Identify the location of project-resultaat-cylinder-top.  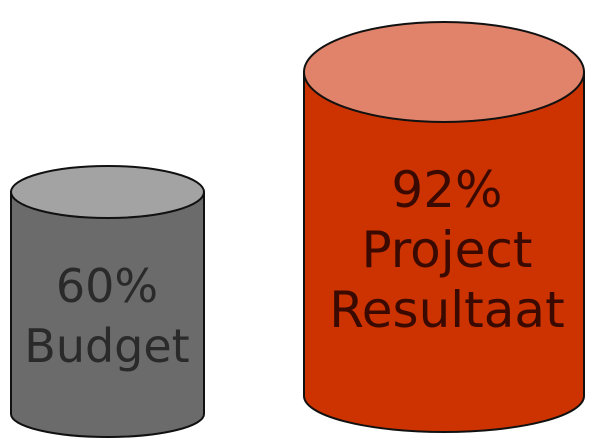
(444, 72).